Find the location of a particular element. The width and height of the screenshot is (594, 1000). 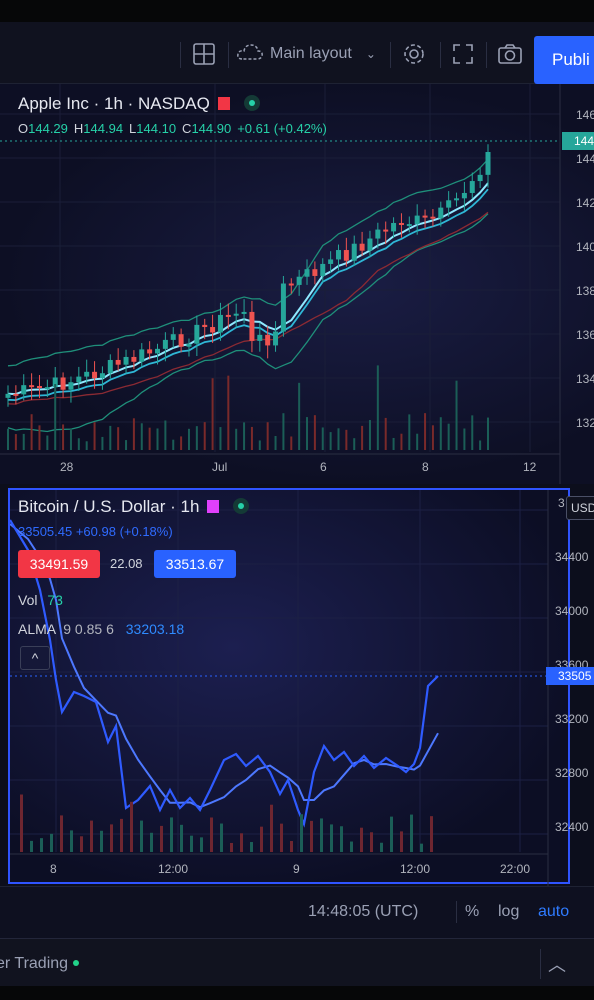

price-axis-label: 32400 is located at coordinates (572, 827).